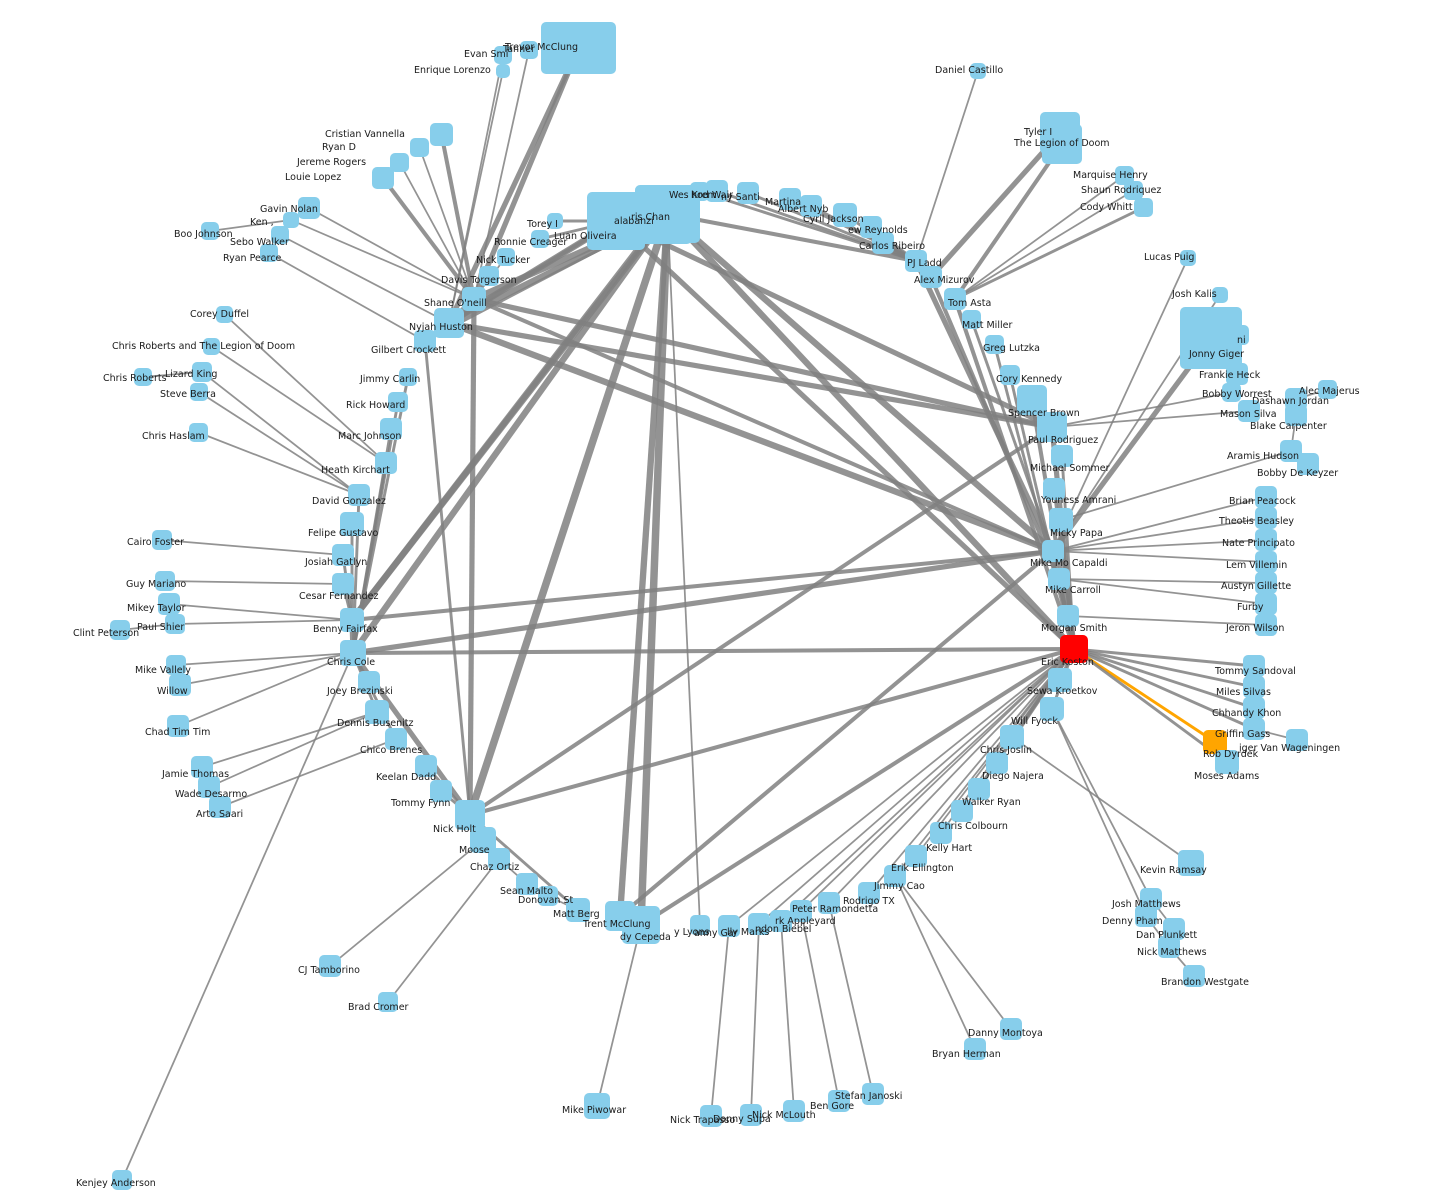 The width and height of the screenshot is (1440, 1200). What do you see at coordinates (759, 924) in the screenshot?
I see `graph-node-billy-marks` at bounding box center [759, 924].